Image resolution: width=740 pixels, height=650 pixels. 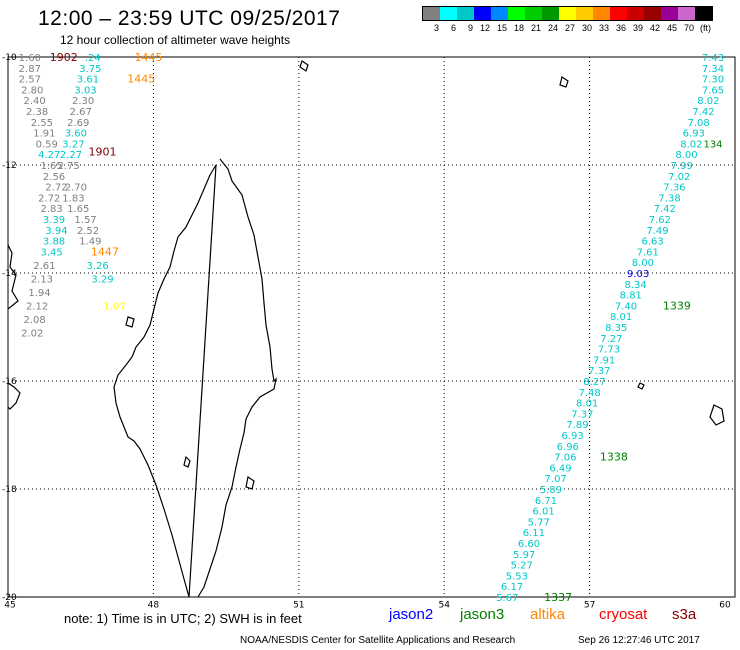 What do you see at coordinates (47, 144) in the screenshot?
I see `wave-height-value: 0.59` at bounding box center [47, 144].